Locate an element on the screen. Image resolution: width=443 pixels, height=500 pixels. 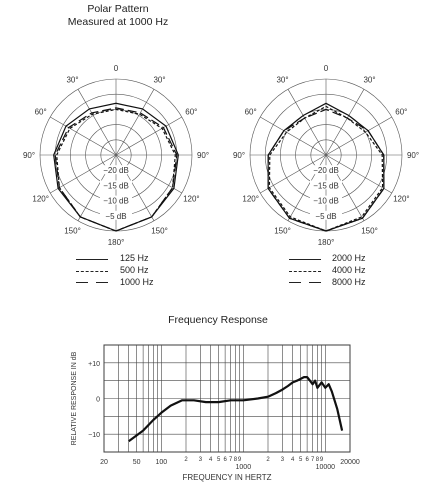
freq-xtick-label: 20000 is located at coordinates (350, 462).